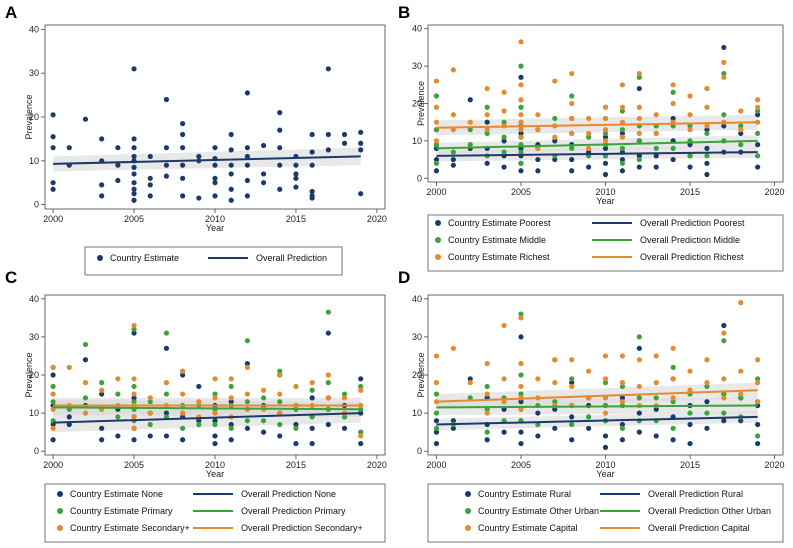 This screenshot has width=793, height=548. What do you see at coordinates (34, 117) in the screenshot?
I see `y-tick-label: 20` at bounding box center [34, 117].